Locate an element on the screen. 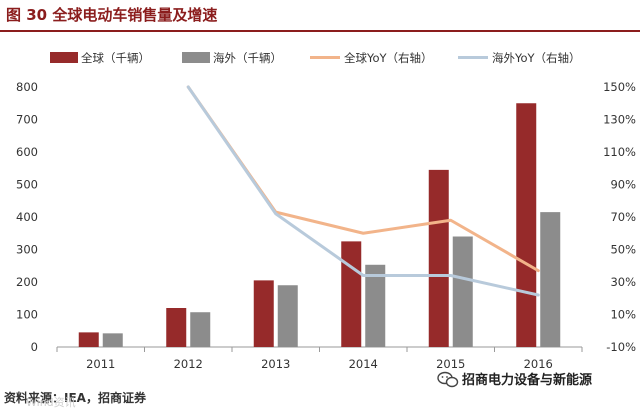 The width and height of the screenshot is (640, 411). y-right-tick-label: 70% is located at coordinates (623, 217).